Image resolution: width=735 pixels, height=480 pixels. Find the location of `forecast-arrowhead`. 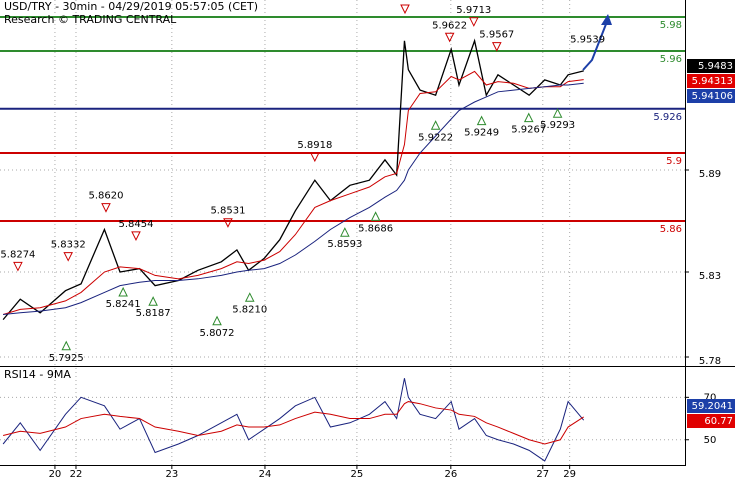

forecast-arrowhead is located at coordinates (606, 19).